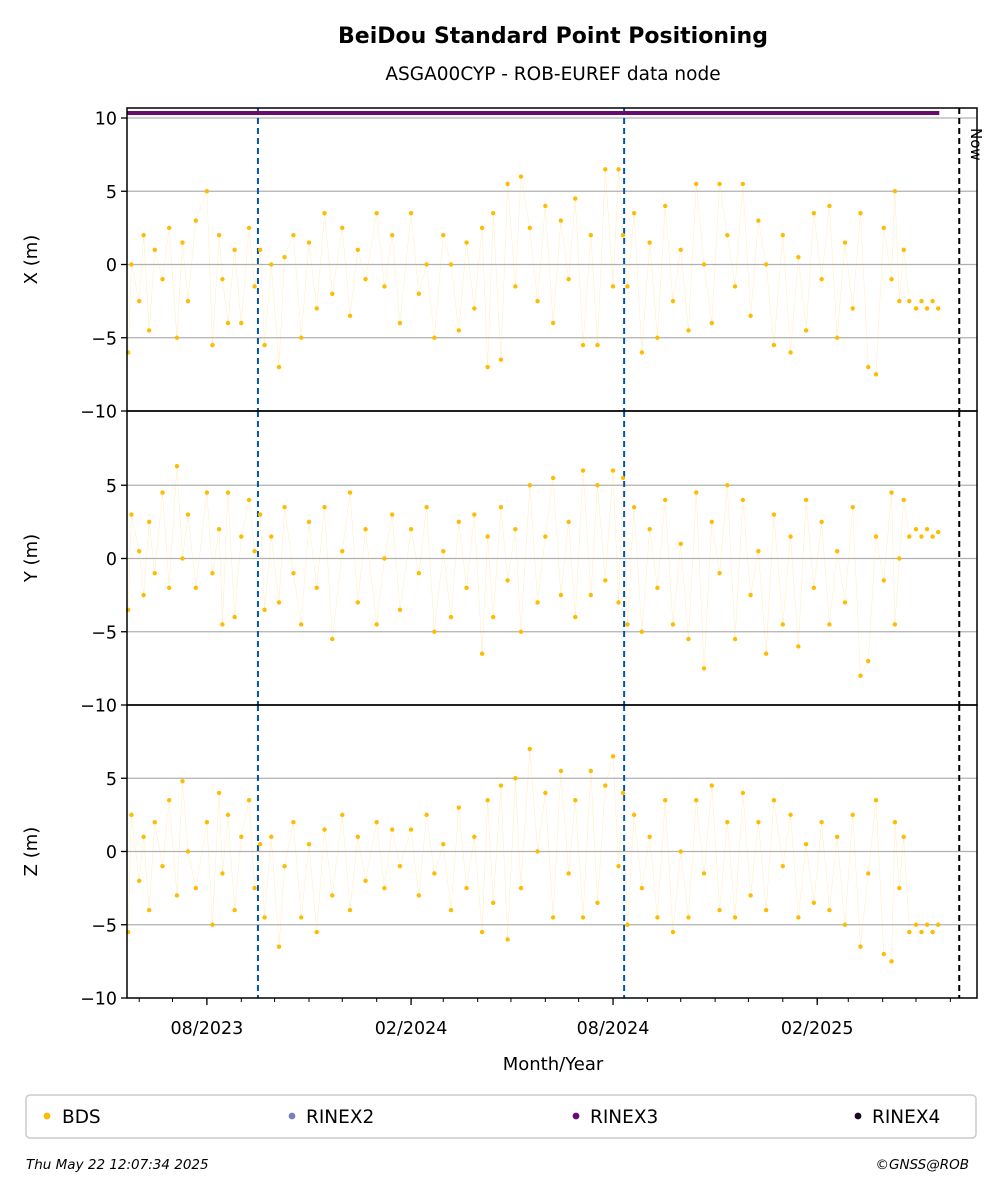  I want to click on y-tick-label: −5, so click(104, 633).